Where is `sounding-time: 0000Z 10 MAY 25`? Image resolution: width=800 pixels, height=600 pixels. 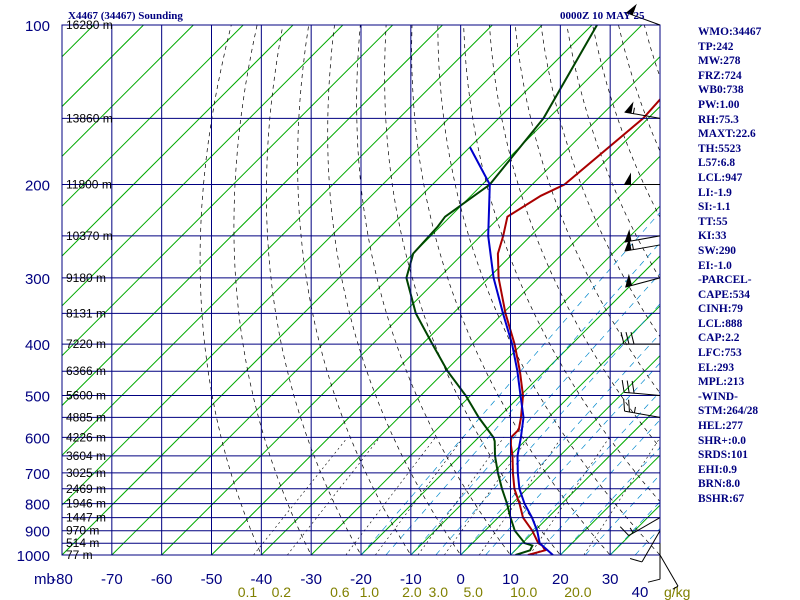
sounding-time: 0000Z 10 MAY 25 is located at coordinates (602, 16).